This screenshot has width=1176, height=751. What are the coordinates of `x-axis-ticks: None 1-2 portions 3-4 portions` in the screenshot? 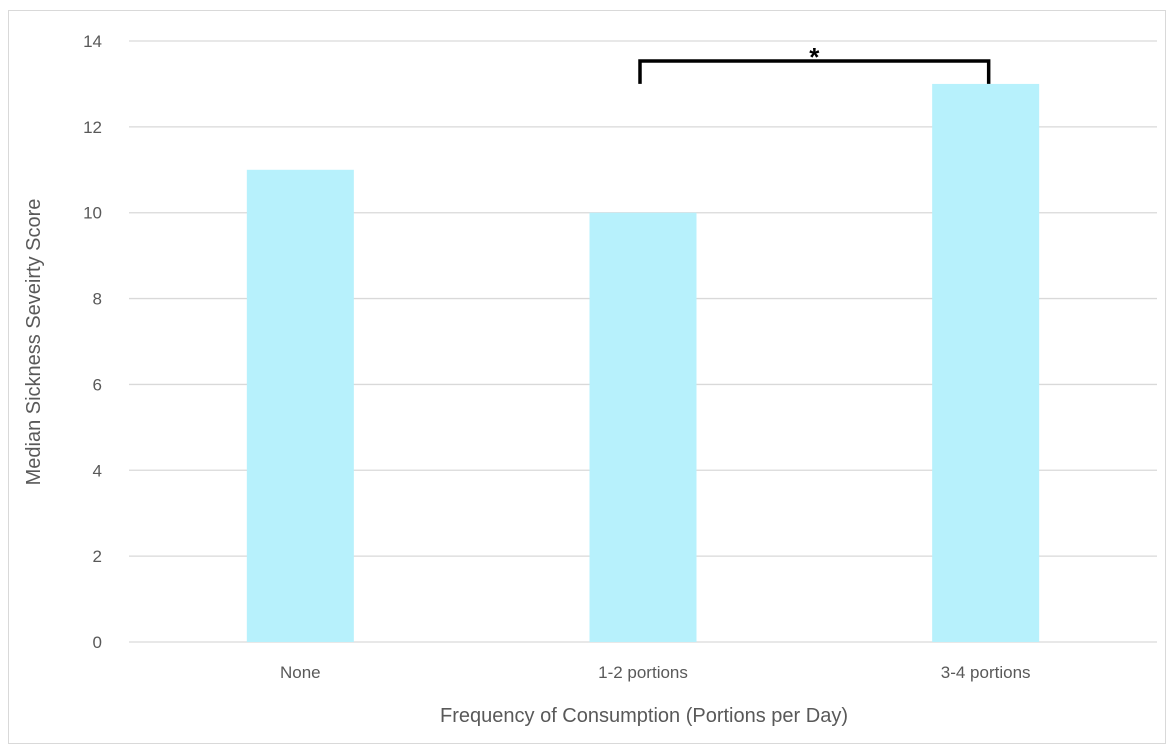 It's located at (655, 672).